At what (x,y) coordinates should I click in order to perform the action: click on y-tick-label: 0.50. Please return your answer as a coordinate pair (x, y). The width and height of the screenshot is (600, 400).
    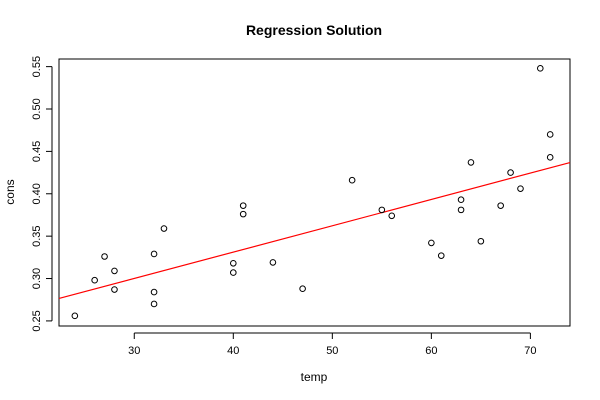
    Looking at the image, I should click on (37, 108).